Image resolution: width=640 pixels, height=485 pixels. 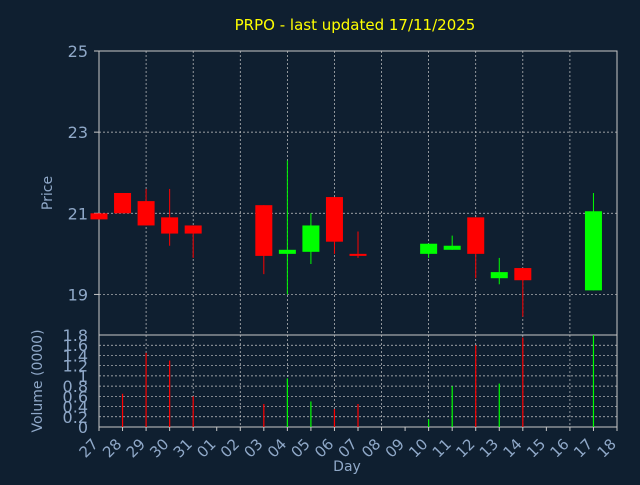 What do you see at coordinates (465, 448) in the screenshot?
I see `x-tick-label: 12` at bounding box center [465, 448].